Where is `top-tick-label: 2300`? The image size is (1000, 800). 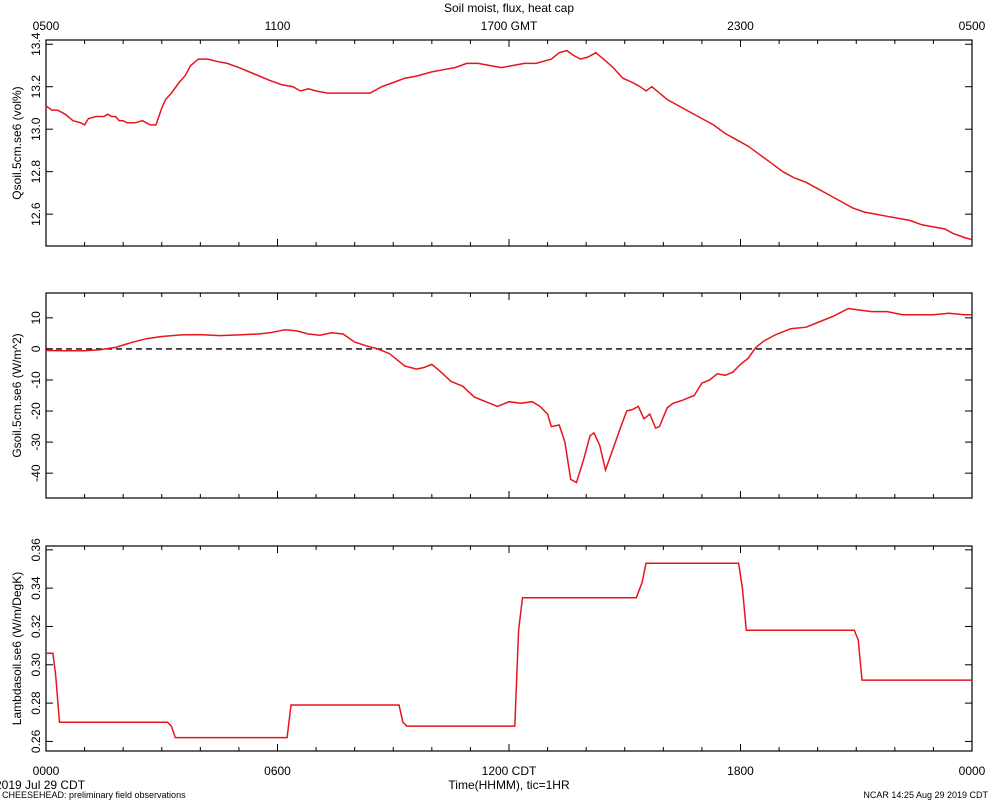 top-tick-label: 2300 is located at coordinates (740, 26).